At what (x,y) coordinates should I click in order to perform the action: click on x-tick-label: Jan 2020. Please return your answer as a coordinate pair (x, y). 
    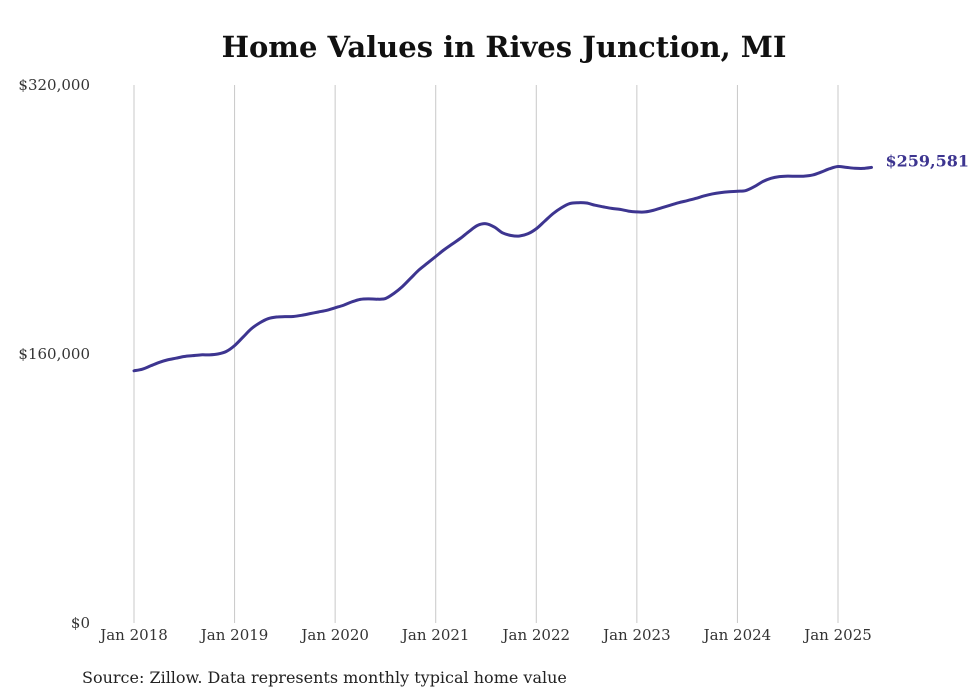
    Looking at the image, I should click on (334, 635).